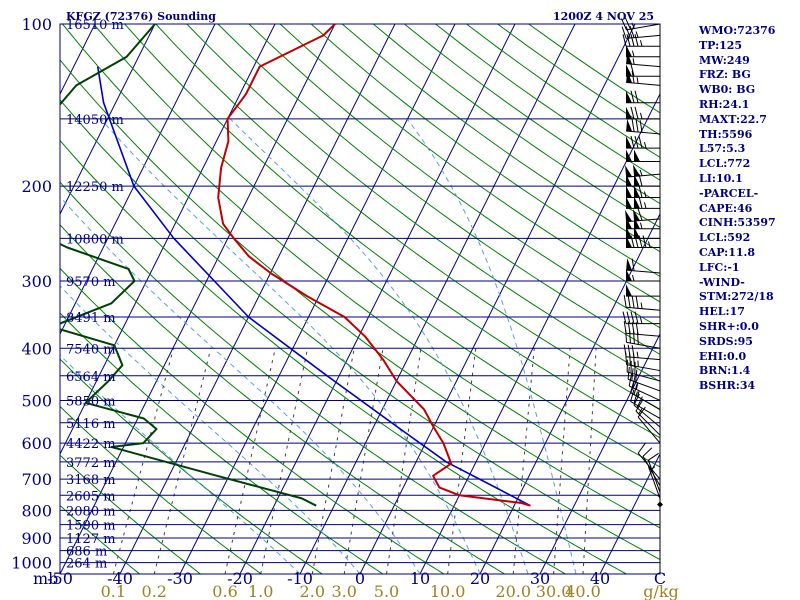 The image size is (800, 600). I want to click on stat-line: LCL:772, so click(725, 164).